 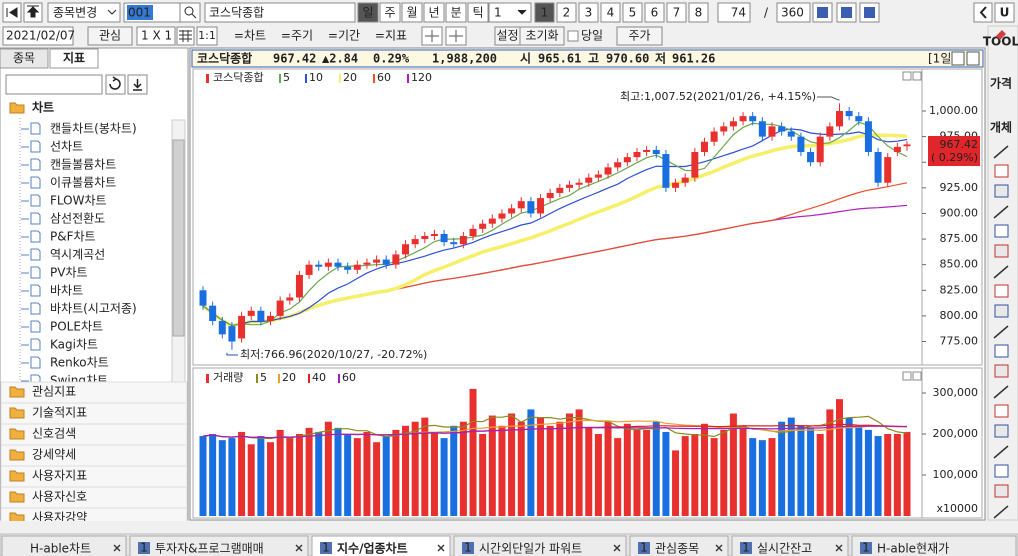 I want to click on tab-label: 실시간잔고, so click(x=784, y=549).